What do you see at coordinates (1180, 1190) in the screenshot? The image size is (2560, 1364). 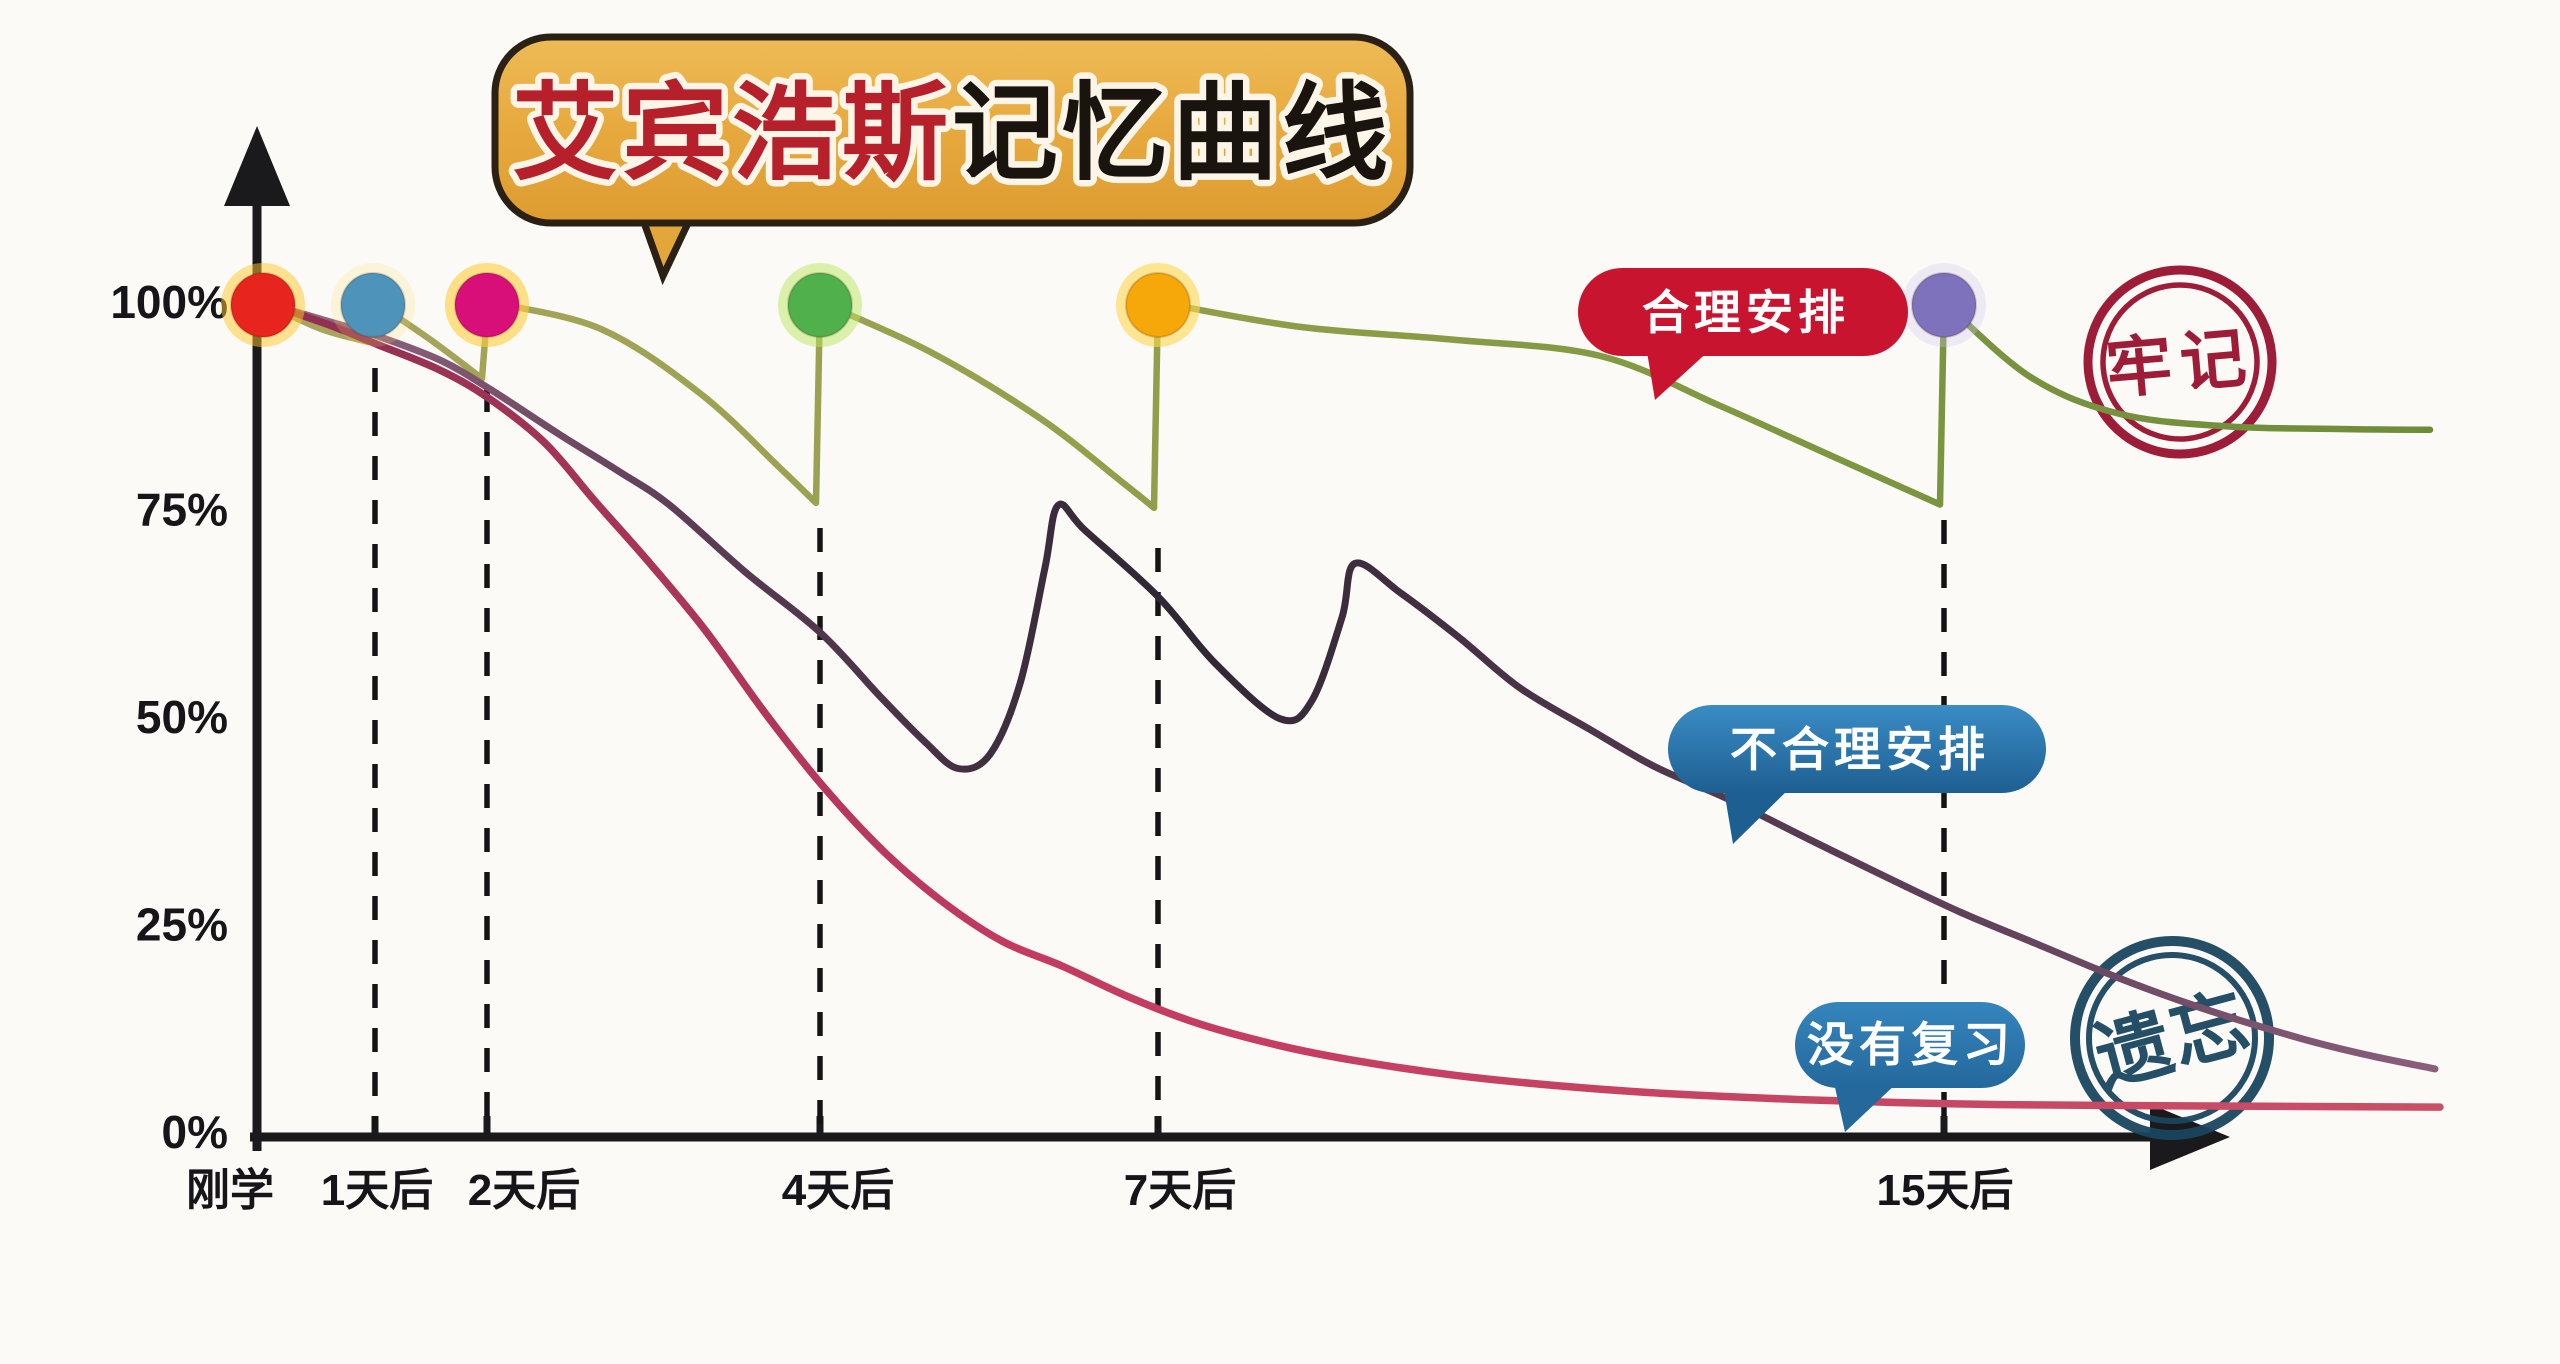 I see `x-tick-label: 7天后` at bounding box center [1180, 1190].